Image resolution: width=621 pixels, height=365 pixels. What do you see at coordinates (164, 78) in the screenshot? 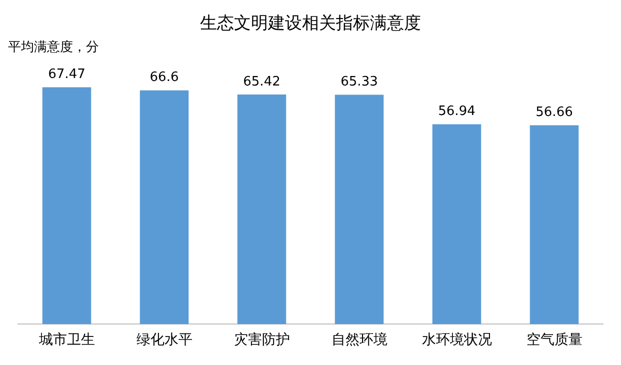
I see `data-label: 66.6` at bounding box center [164, 78].